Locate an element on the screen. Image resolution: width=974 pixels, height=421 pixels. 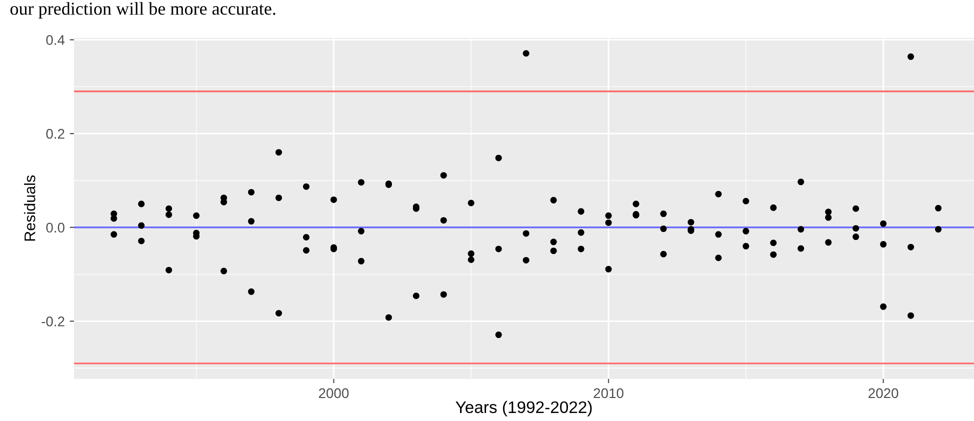
y-tick-label: 0.4 is located at coordinates (55, 40).